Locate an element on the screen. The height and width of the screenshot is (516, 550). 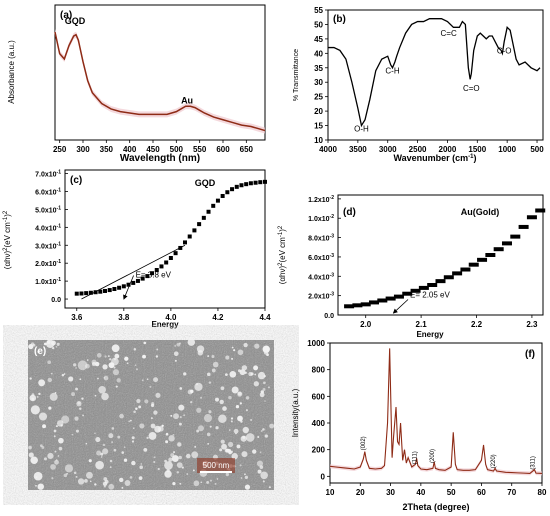
panel-b-frame is located at coordinates (435, 75).